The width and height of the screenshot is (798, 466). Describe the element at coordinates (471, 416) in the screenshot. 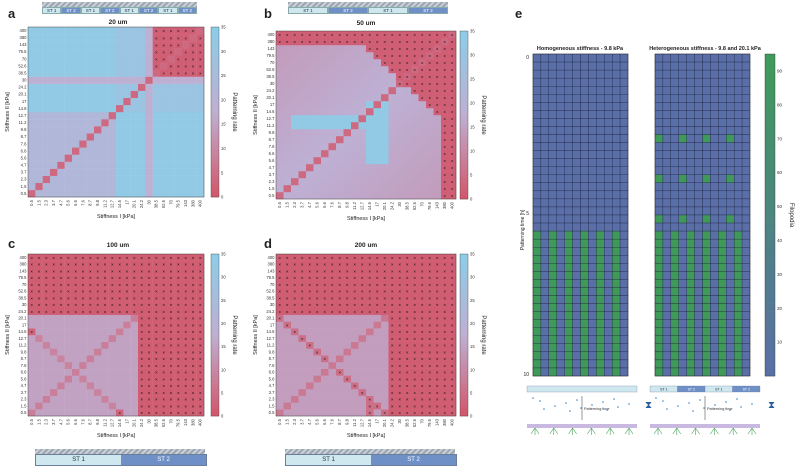

I see `colorbar-tick: 0` at that location.